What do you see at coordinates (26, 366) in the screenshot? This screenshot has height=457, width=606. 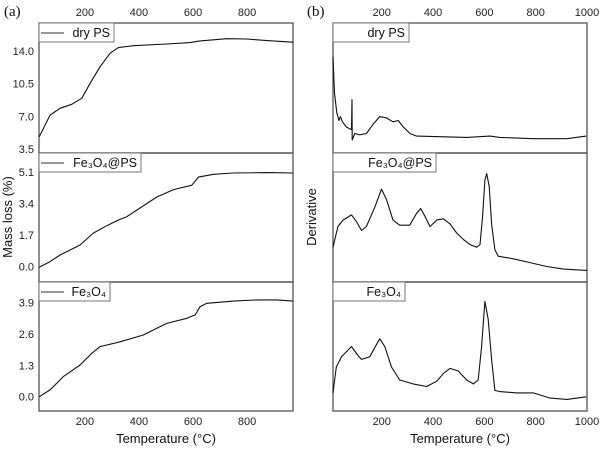 I see `y-tick-label: 1.3` at bounding box center [26, 366].